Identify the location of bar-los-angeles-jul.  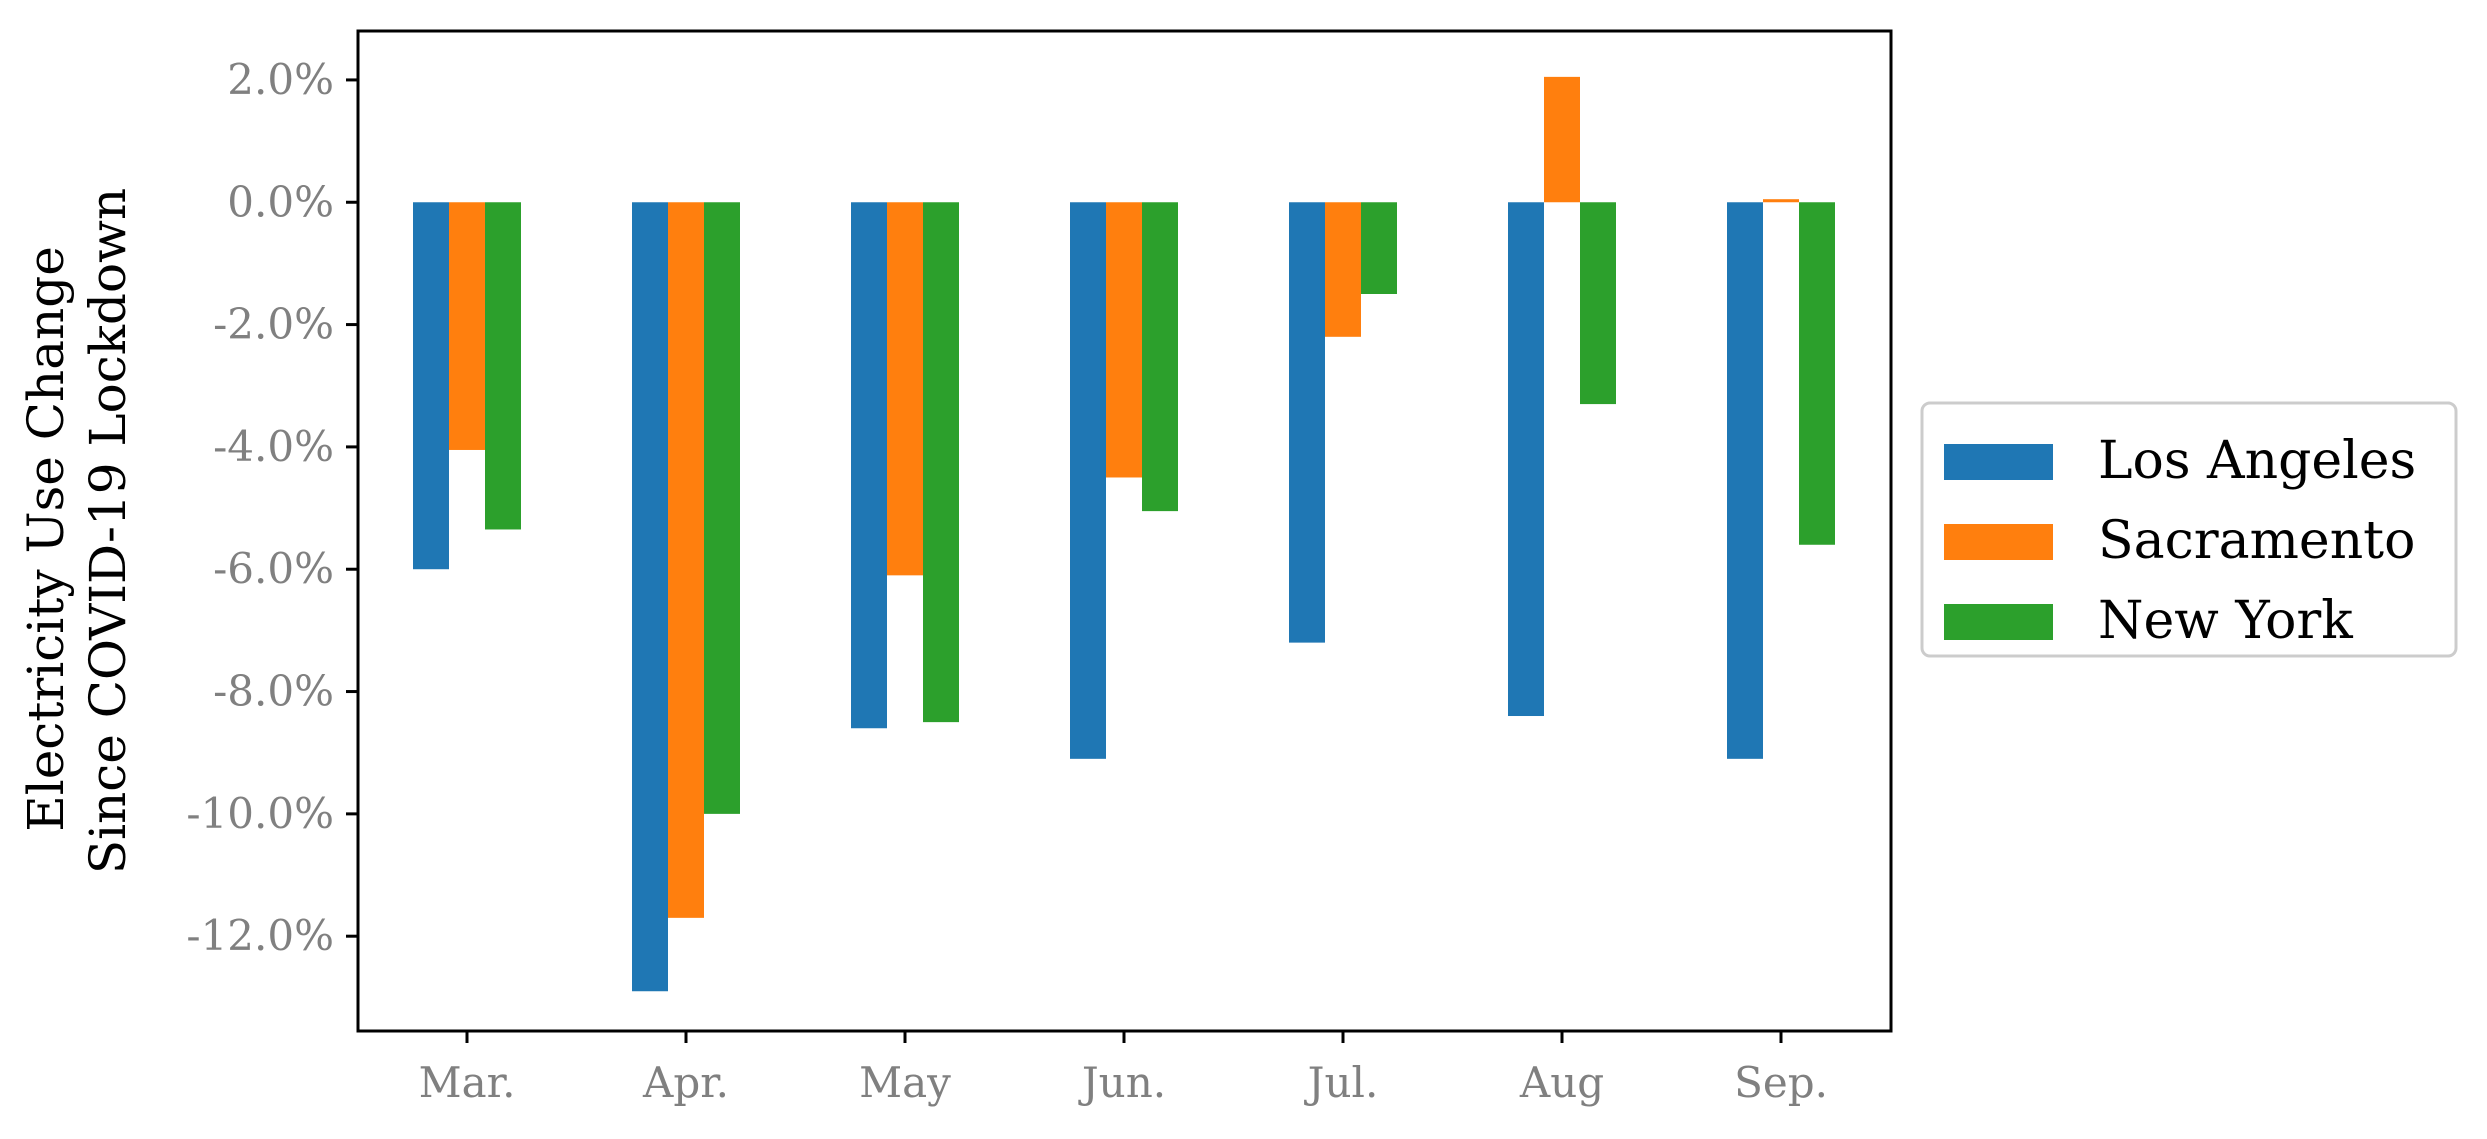
(1307, 422).